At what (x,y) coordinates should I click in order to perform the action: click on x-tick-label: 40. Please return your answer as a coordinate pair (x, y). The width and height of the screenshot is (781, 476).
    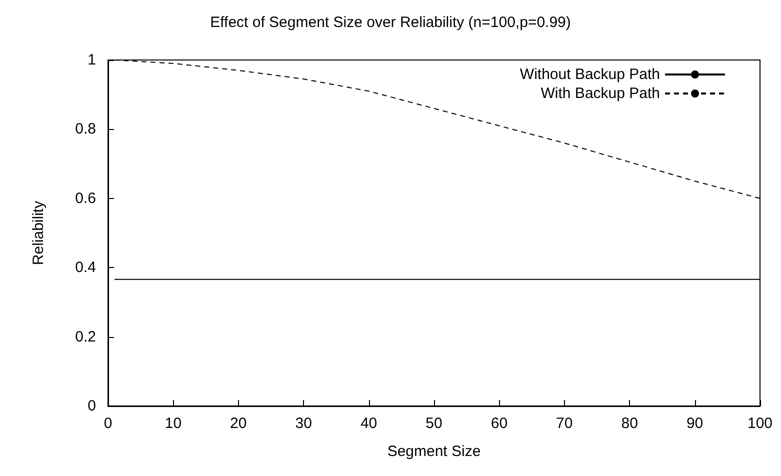
    Looking at the image, I should click on (369, 423).